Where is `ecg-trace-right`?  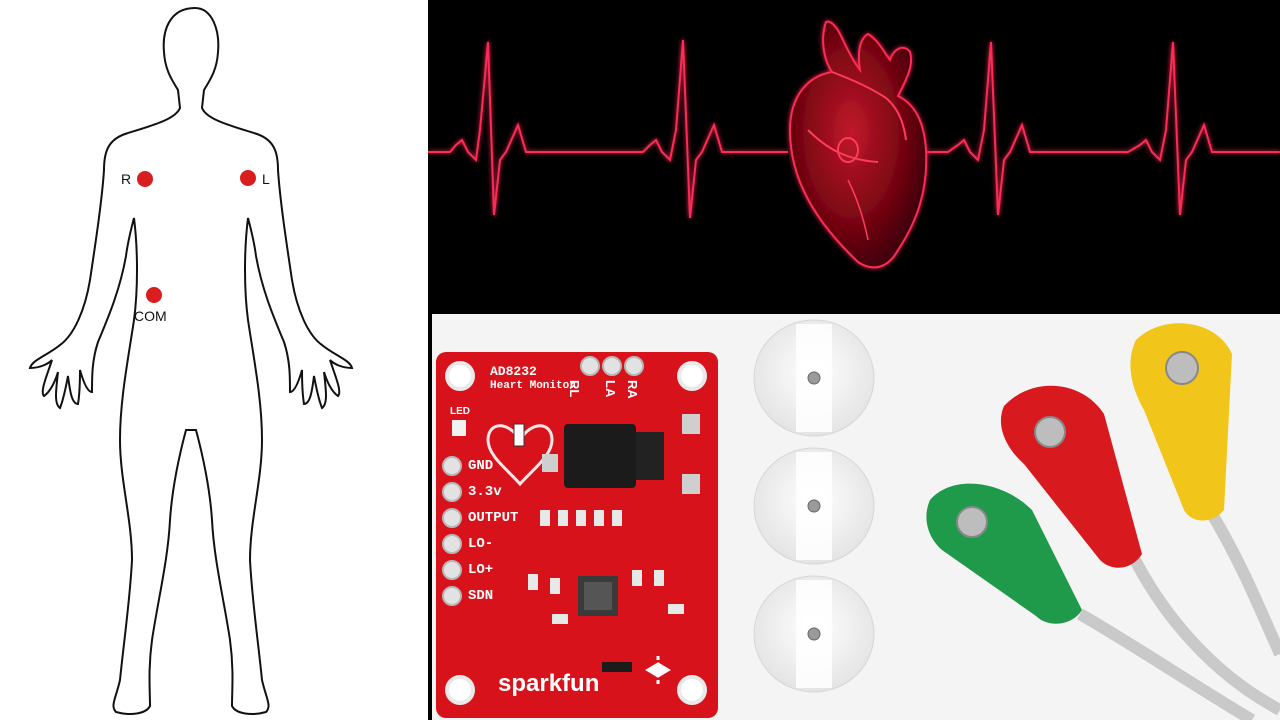 ecg-trace-right is located at coordinates (1099, 128).